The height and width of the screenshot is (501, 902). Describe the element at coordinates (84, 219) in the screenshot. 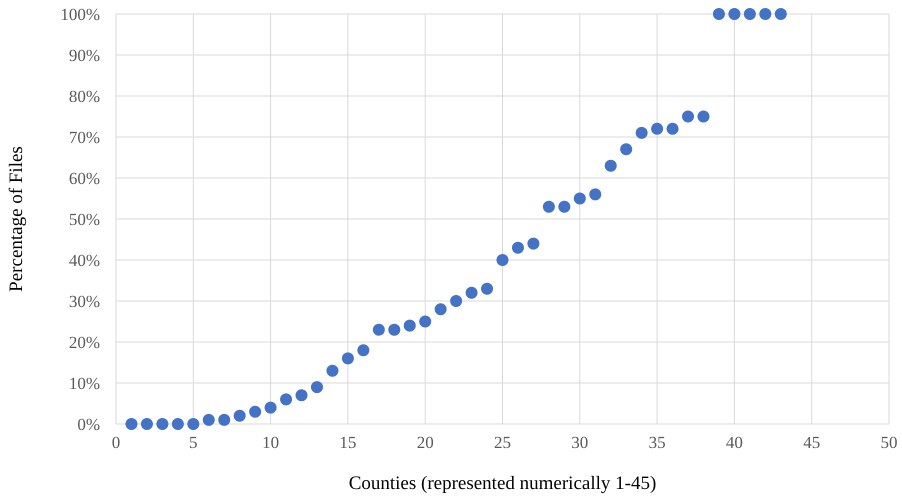

I see `y-tick-label: 50%` at that location.